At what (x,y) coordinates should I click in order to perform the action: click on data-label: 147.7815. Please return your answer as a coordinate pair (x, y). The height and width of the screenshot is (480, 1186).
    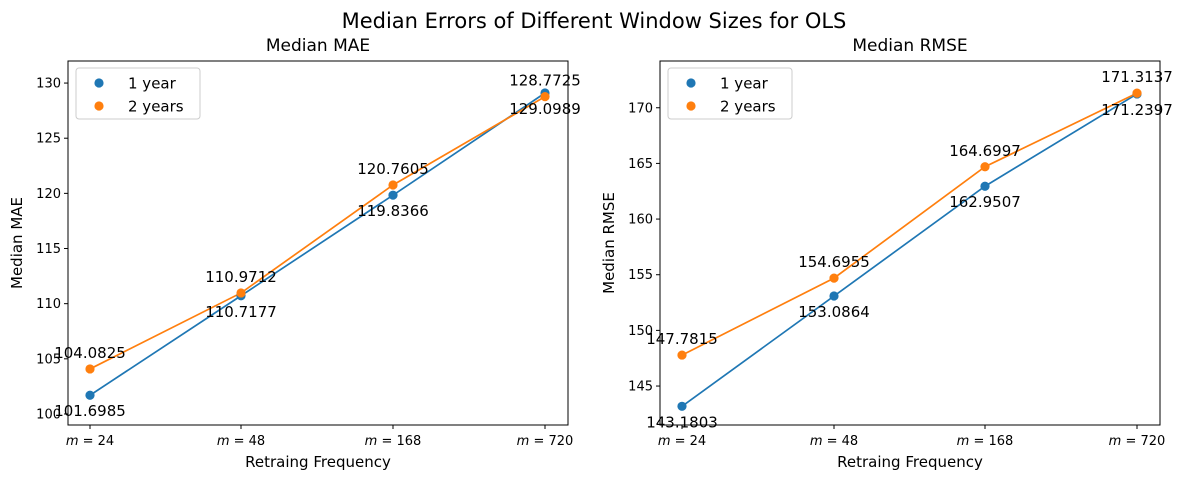
    Looking at the image, I should click on (682, 339).